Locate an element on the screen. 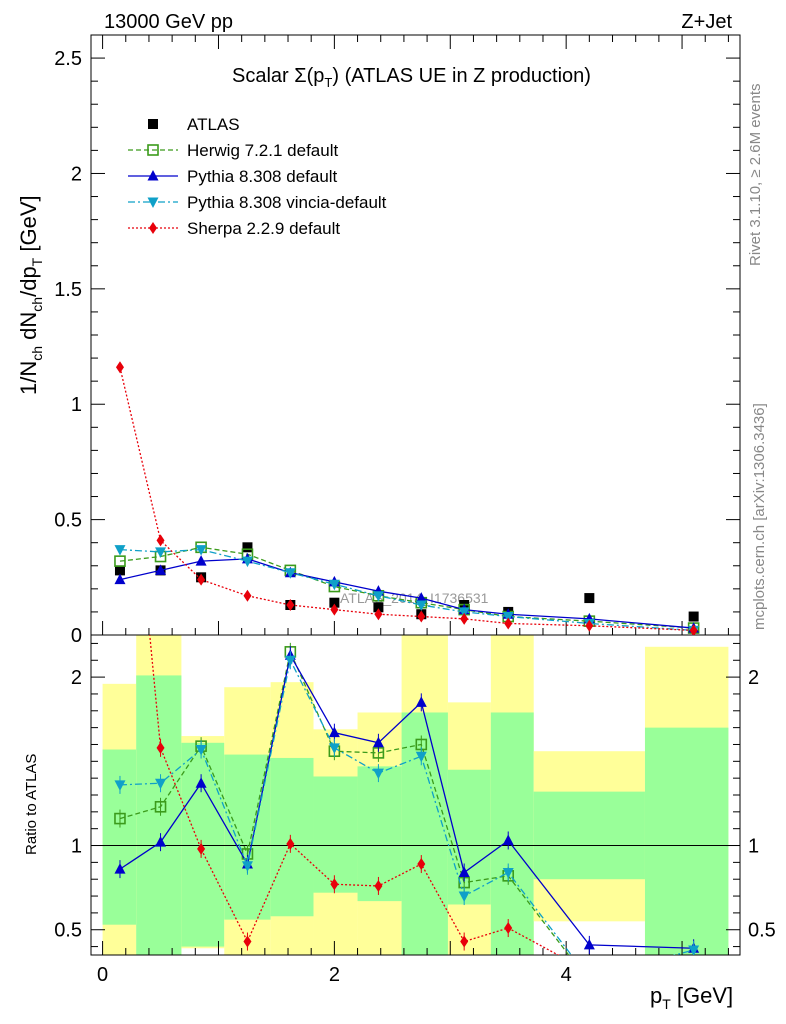  legend-marker-sherpa is located at coordinates (153, 228).